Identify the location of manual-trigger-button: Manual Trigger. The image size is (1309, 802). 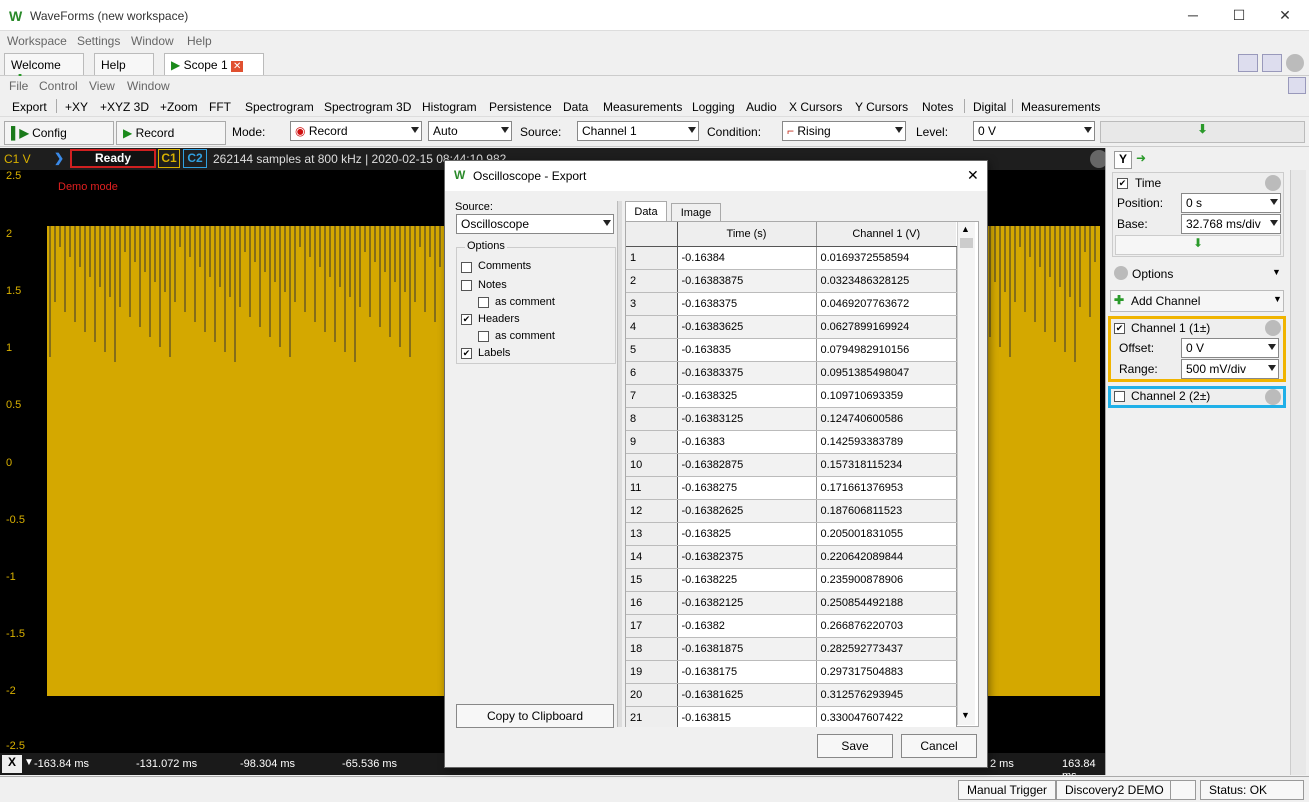
(1007, 790).